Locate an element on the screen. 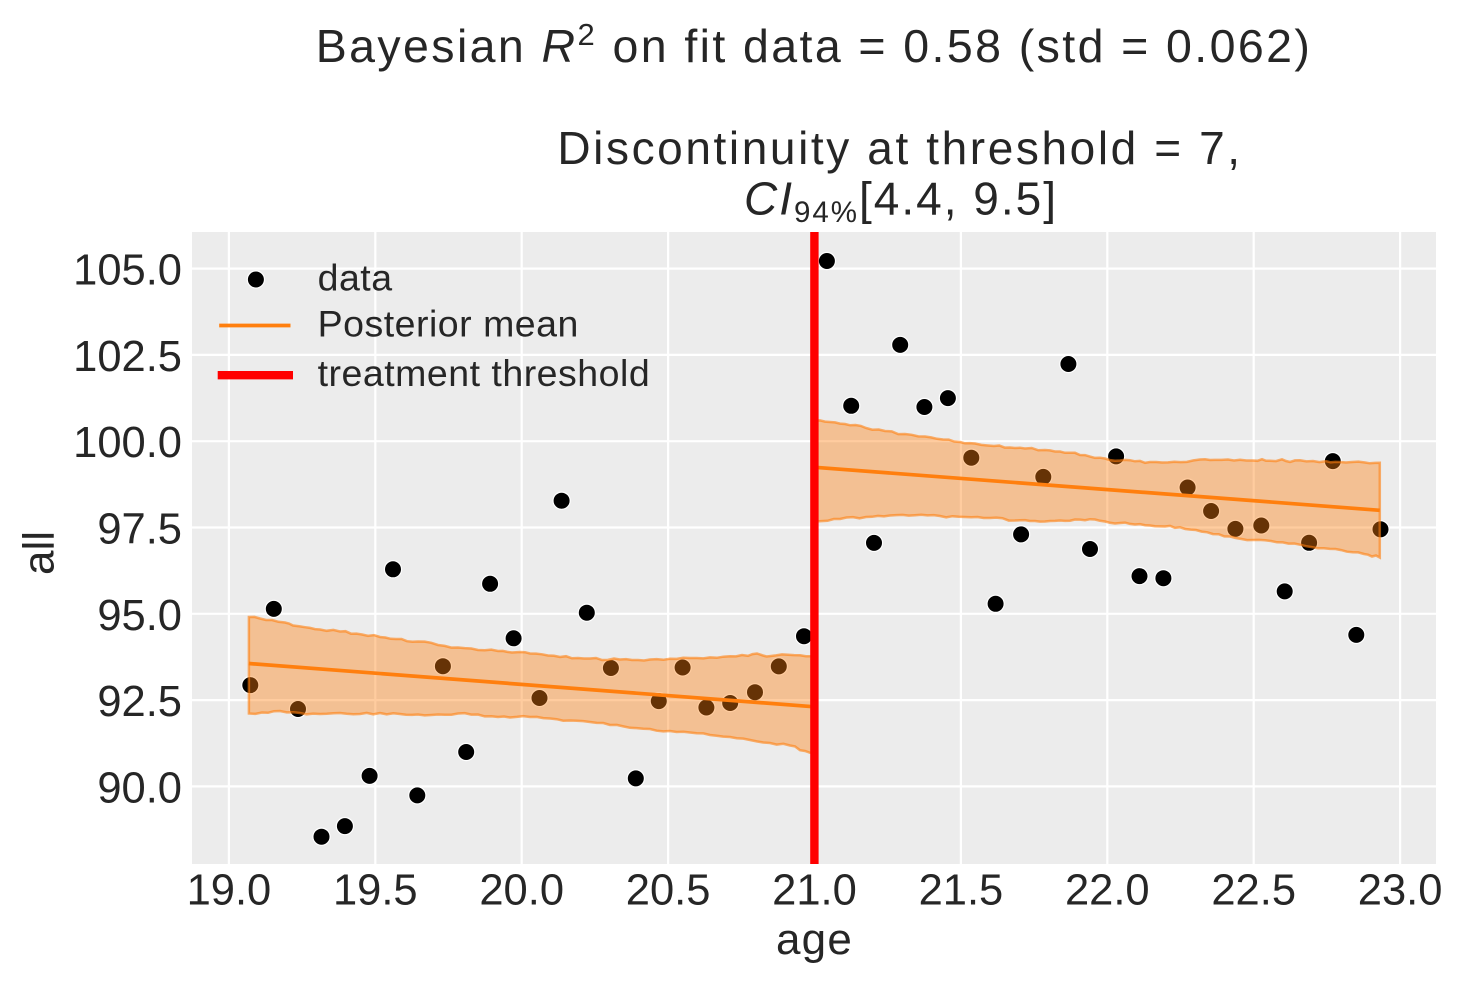  svg-text: all is located at coordinates (39, 553).